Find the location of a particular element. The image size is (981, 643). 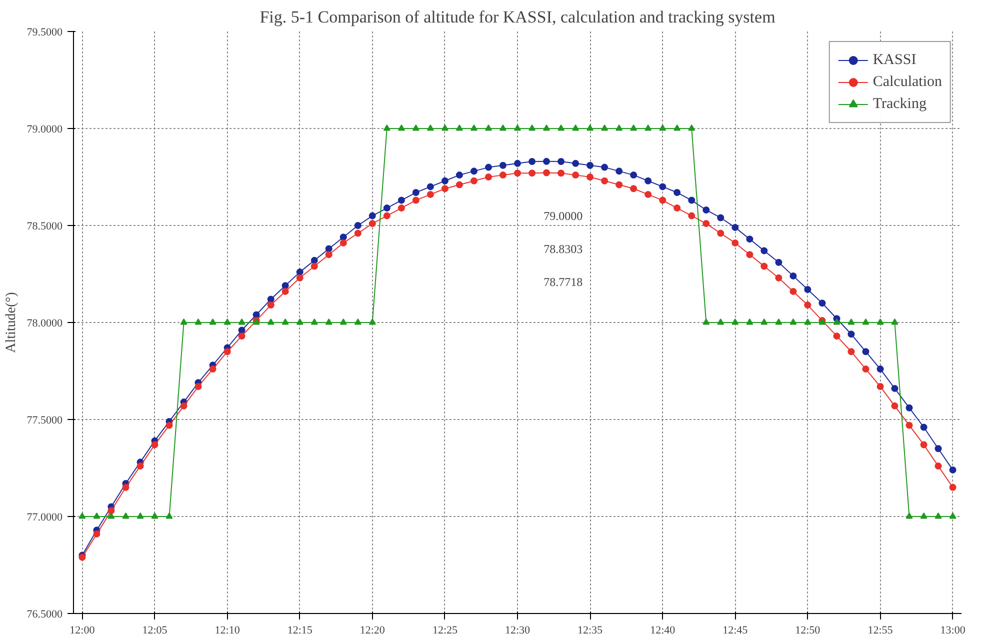

chart-title: Fig. 5-1 Comparison of altitude for KASSI, calculation and tracking system is located at coordinates (518, 17).